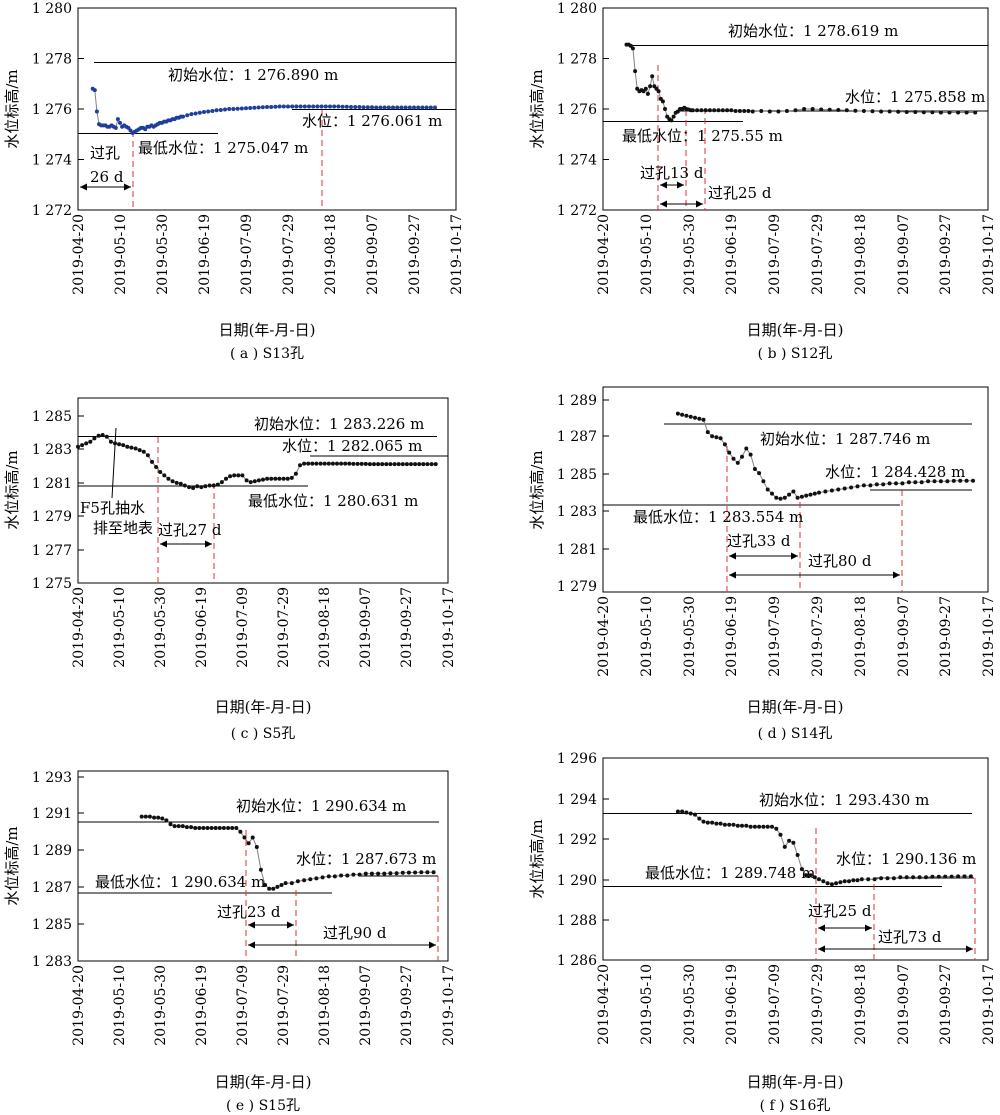 This screenshot has height=1115, width=1000. Describe the element at coordinates (52, 417) in the screenshot. I see `panel-c-ytick-5: 1 285` at that location.